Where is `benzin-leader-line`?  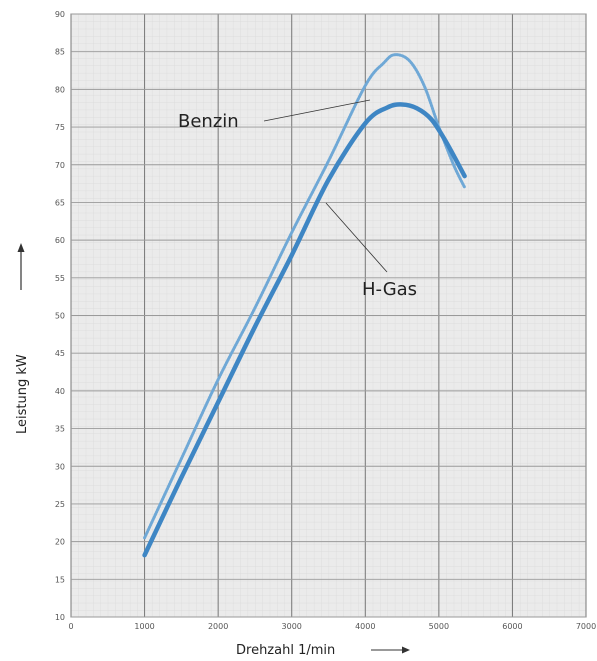 benzin-leader-line is located at coordinates (317, 110).